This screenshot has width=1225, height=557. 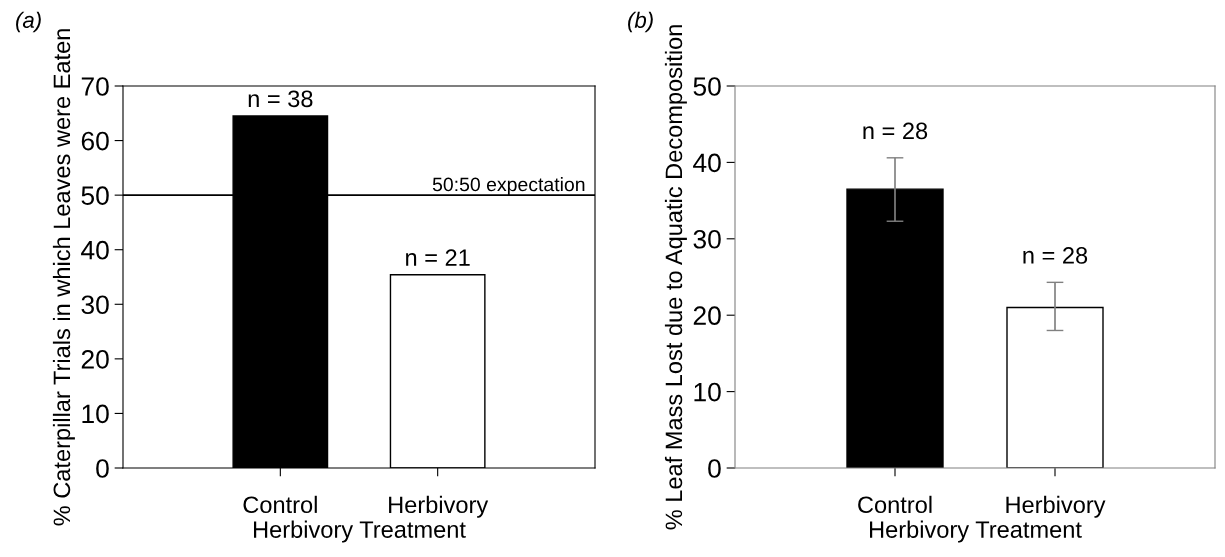 What do you see at coordinates (508, 186) in the screenshot?
I see `ref-line-label: 50:50 expectation` at bounding box center [508, 186].